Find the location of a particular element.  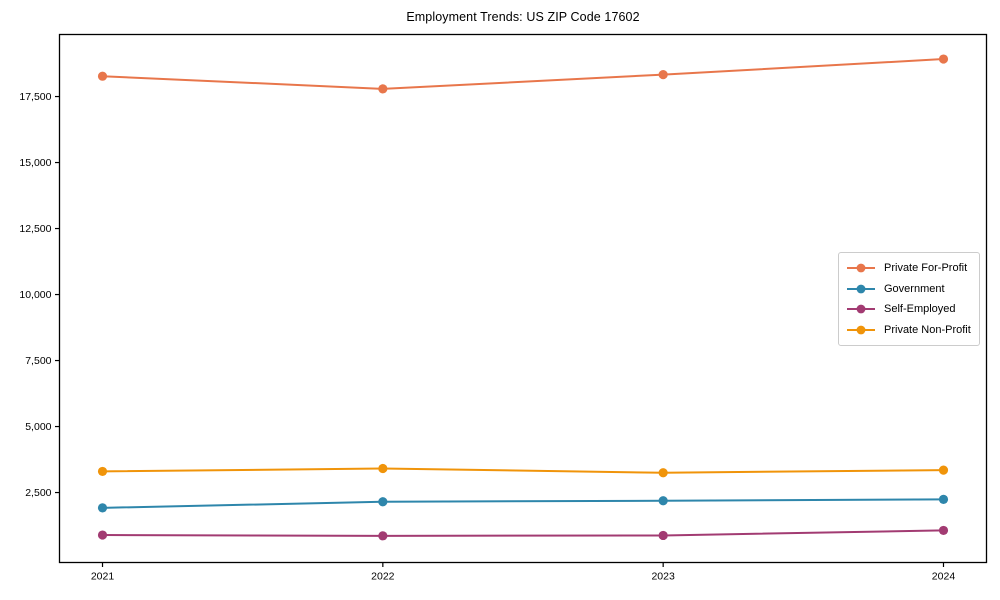

series-line-private-non-profit is located at coordinates (523, 470).